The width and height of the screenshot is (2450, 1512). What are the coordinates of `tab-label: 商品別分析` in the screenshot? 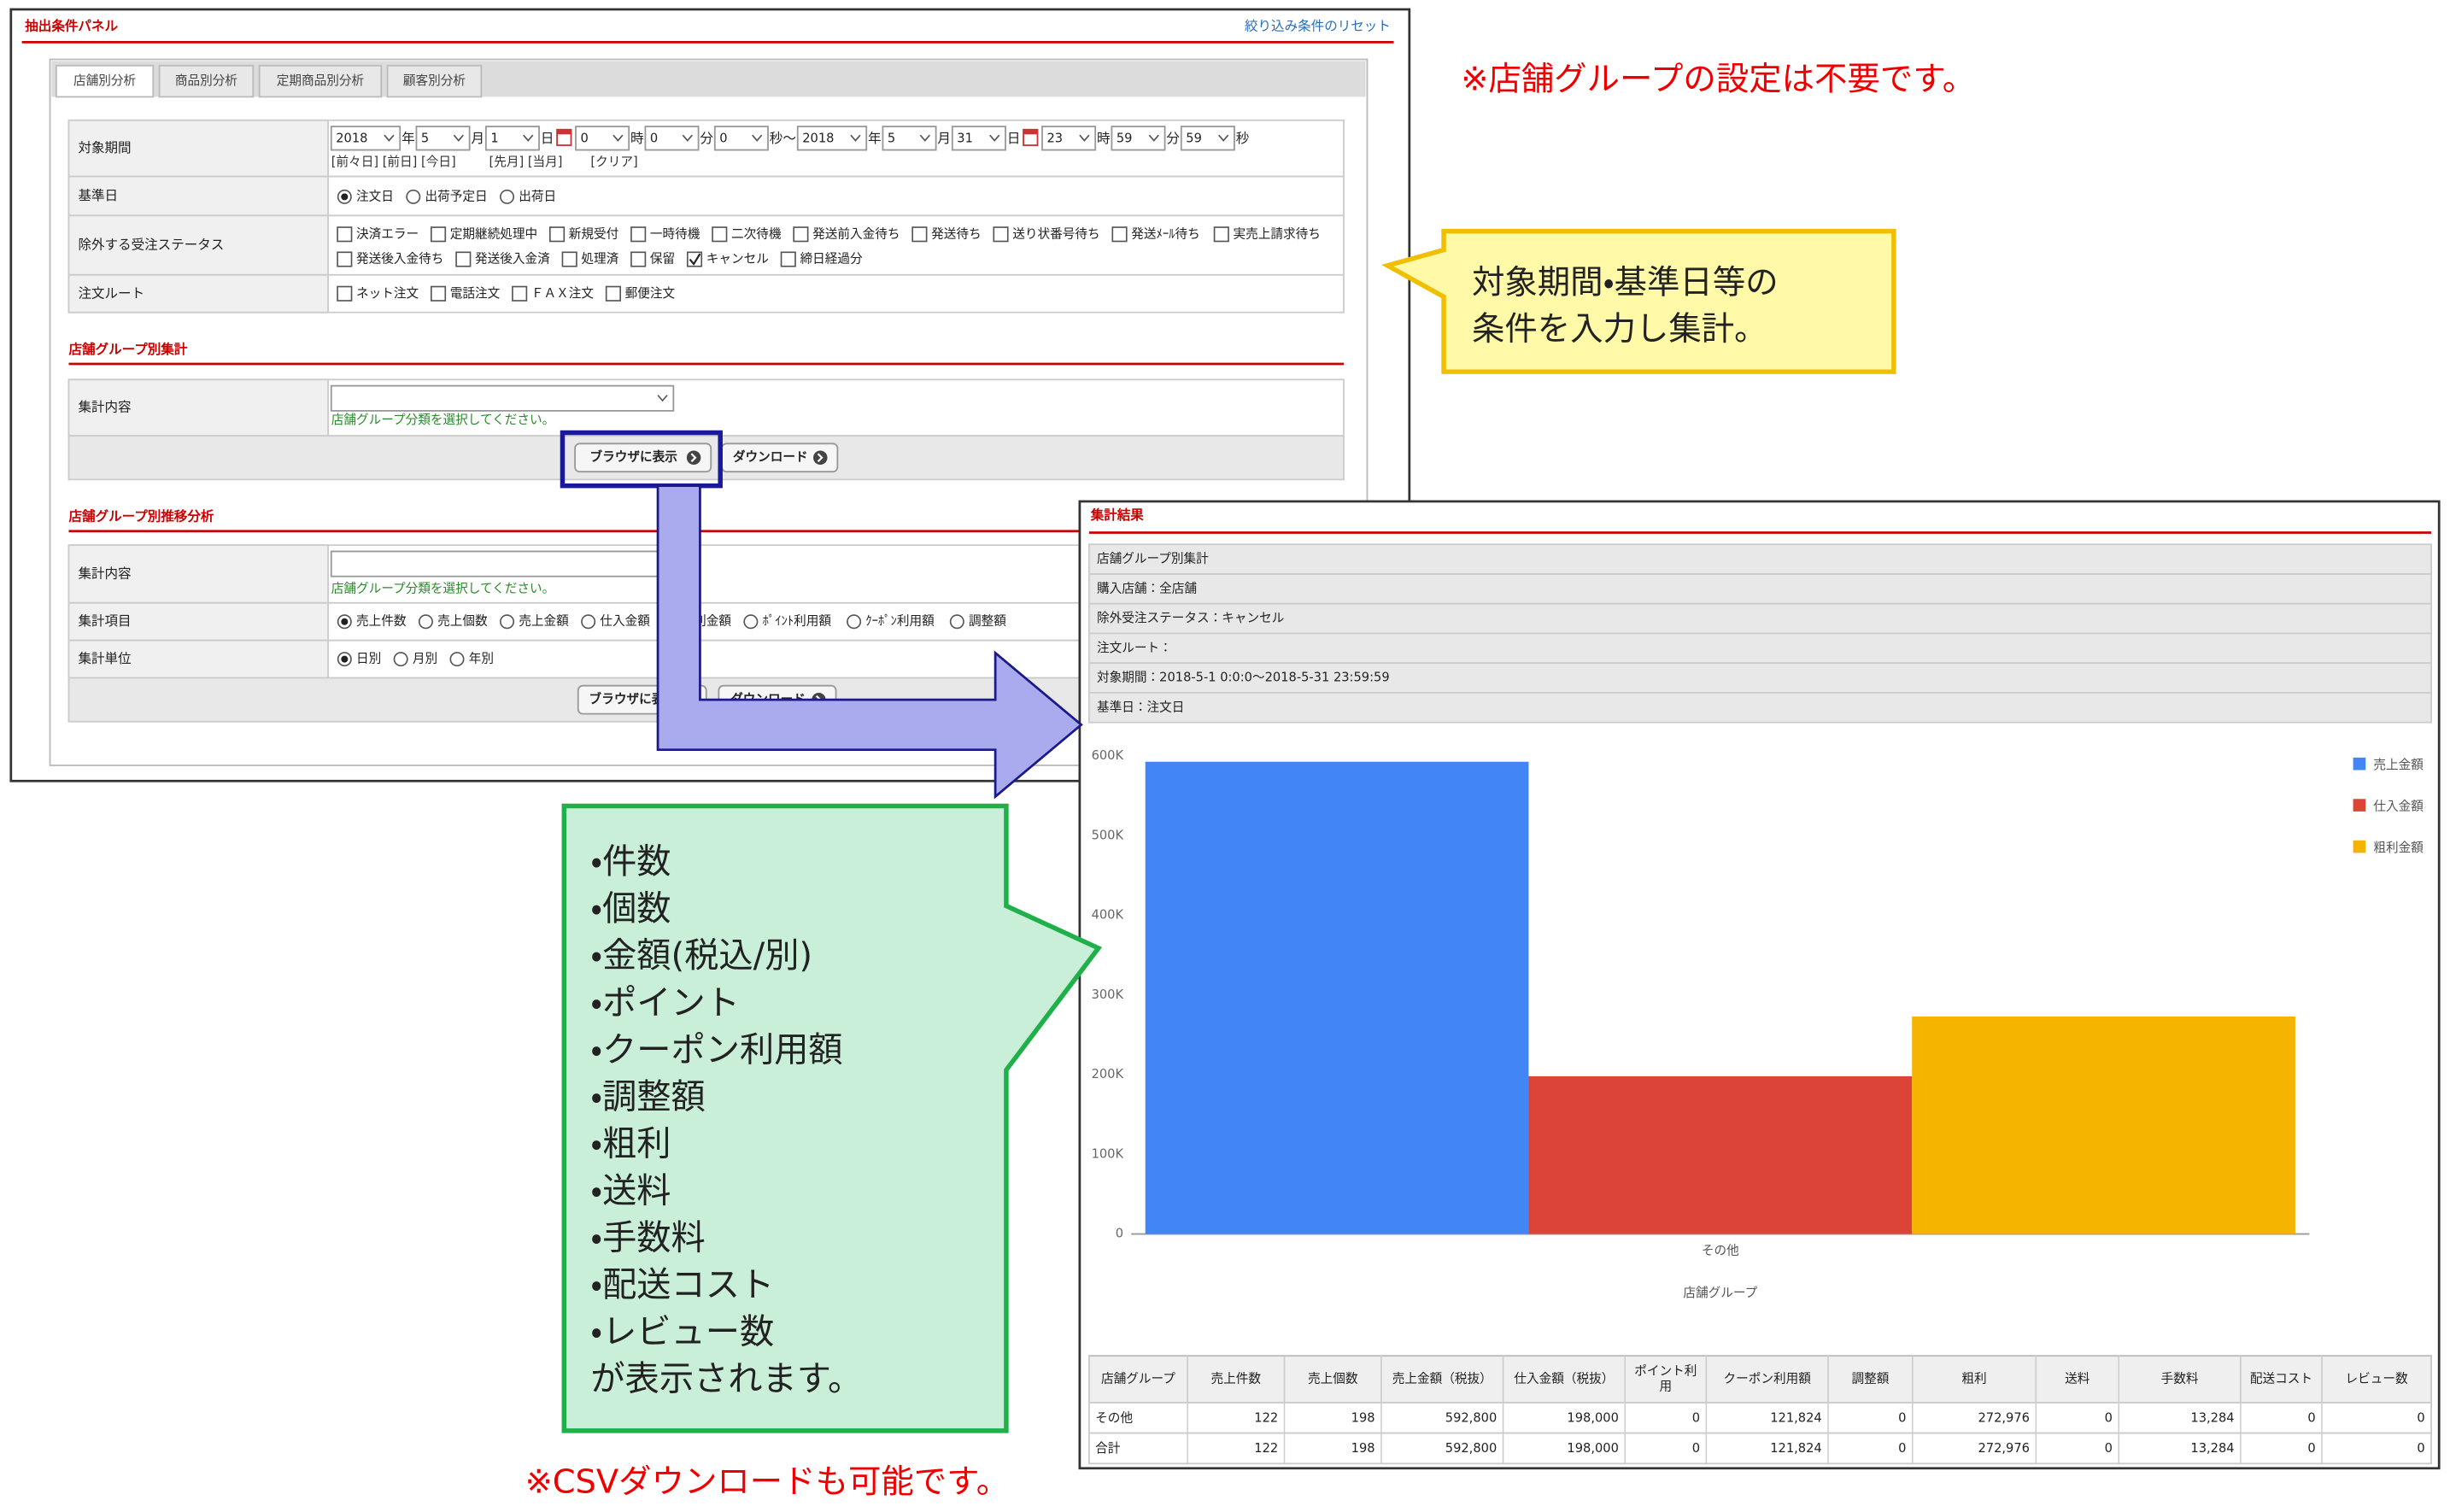 It's located at (207, 80).